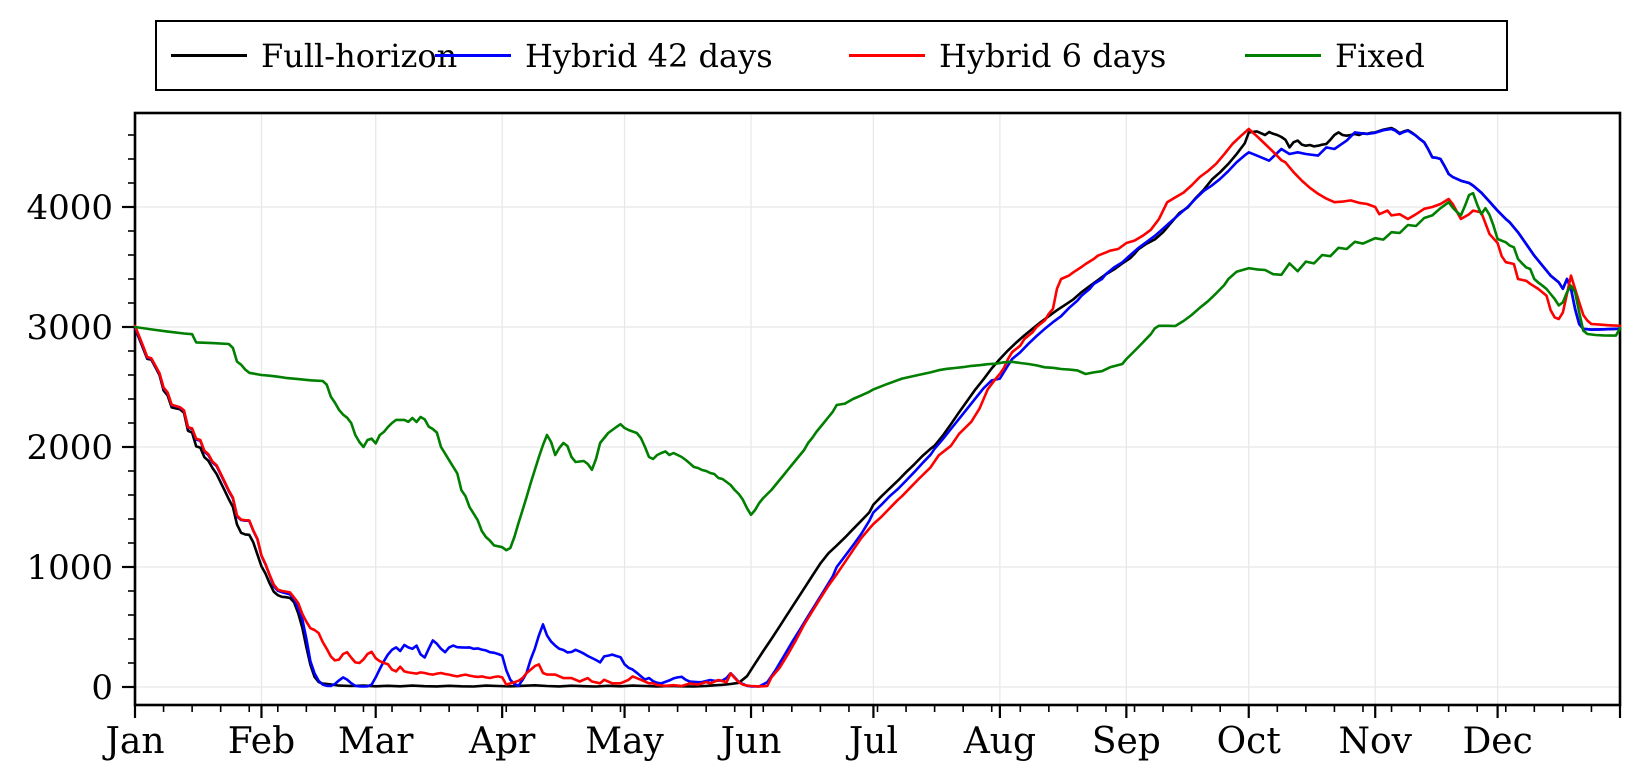 This screenshot has width=1644, height=774. What do you see at coordinates (1249, 741) in the screenshot?
I see `svg-text: Oct` at bounding box center [1249, 741].